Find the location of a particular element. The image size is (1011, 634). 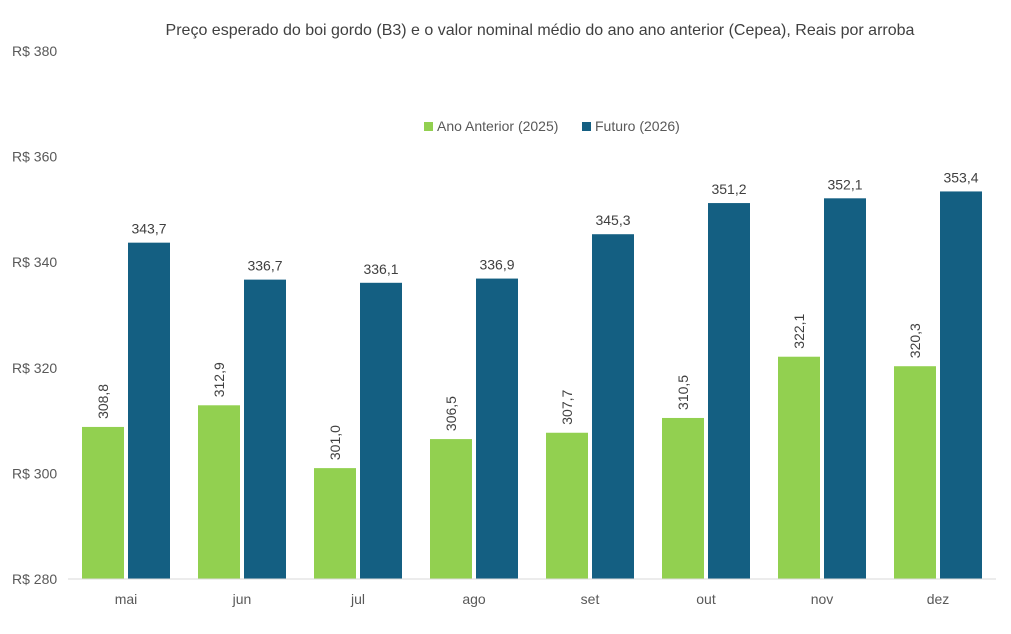

data-label: 336,1 is located at coordinates (380, 269).